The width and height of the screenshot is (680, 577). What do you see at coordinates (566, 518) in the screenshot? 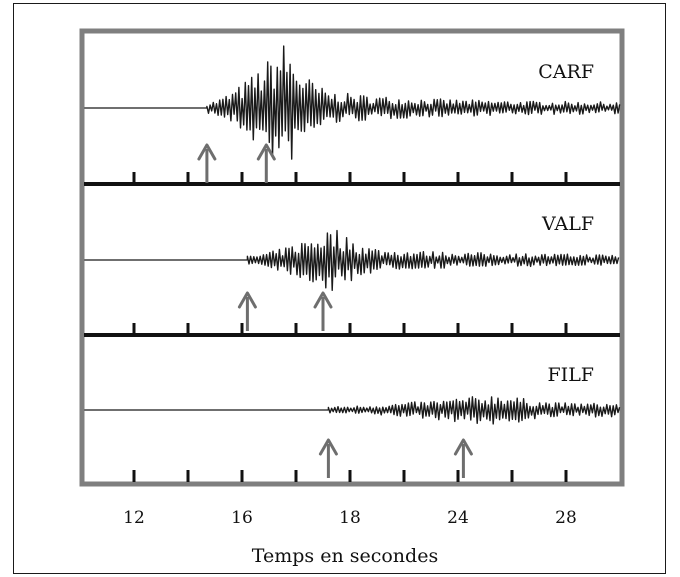
I see `x-tick-label-28: 28` at bounding box center [566, 518].